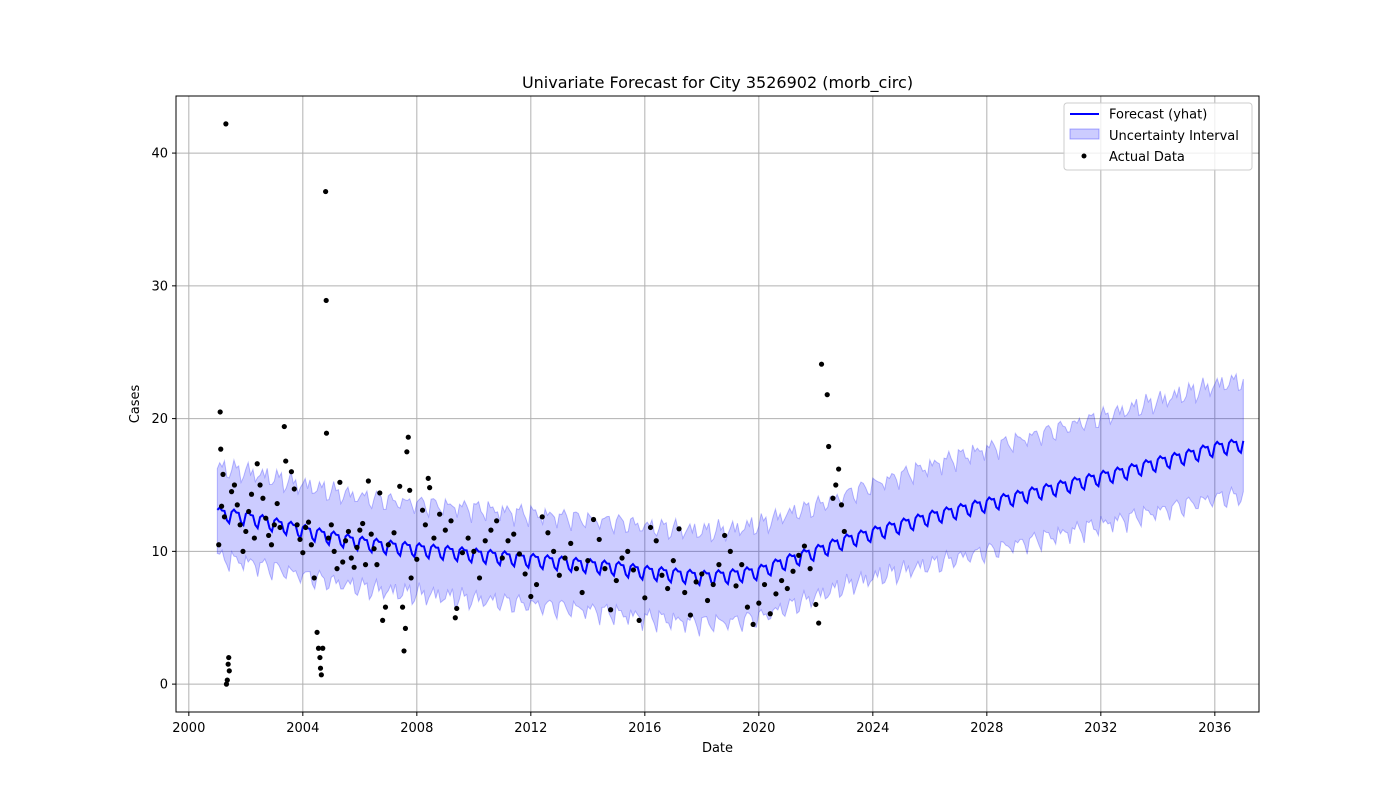 The width and height of the screenshot is (1400, 800). I want to click on y-axis-title: Cases, so click(135, 403).